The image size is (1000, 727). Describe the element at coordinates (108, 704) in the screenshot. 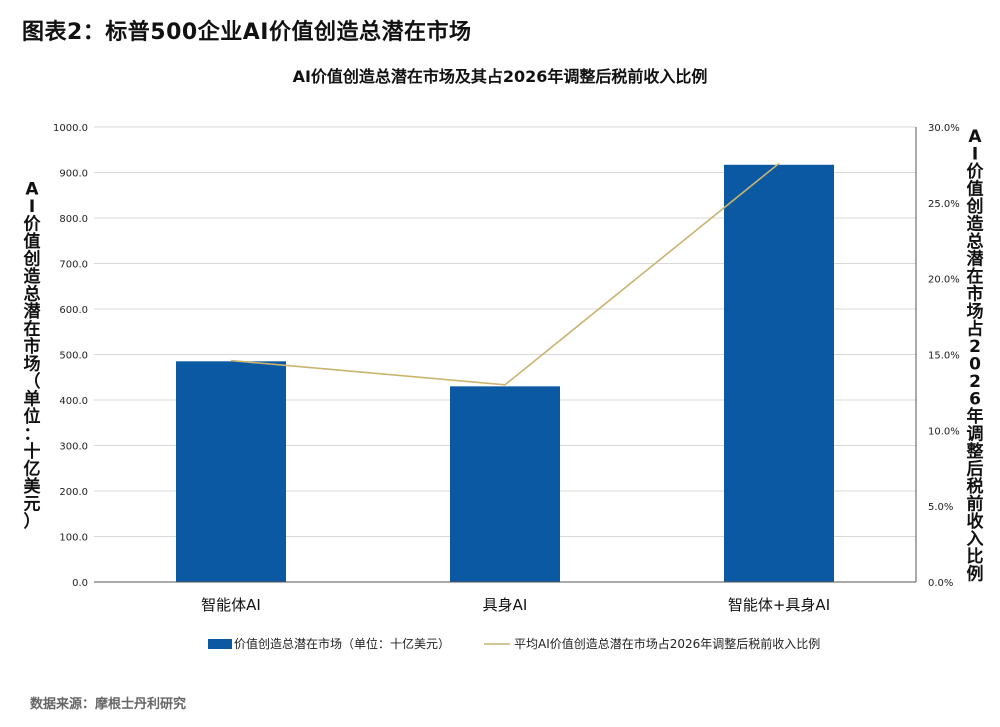

I see `data-source: 数据来源：摩根士丹利研究` at that location.